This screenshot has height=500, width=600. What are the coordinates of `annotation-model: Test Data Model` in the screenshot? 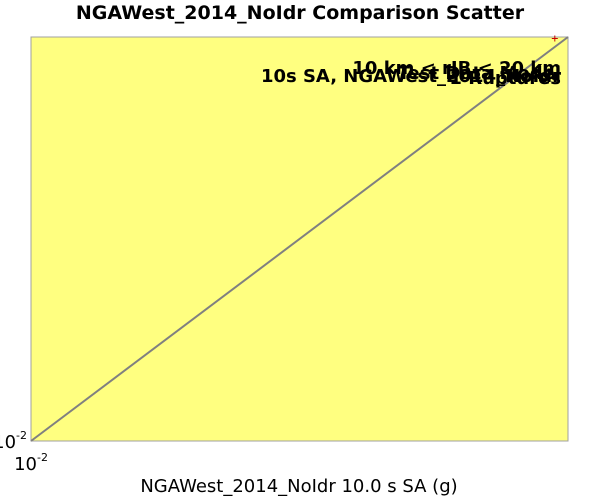 It's located at (479, 73).